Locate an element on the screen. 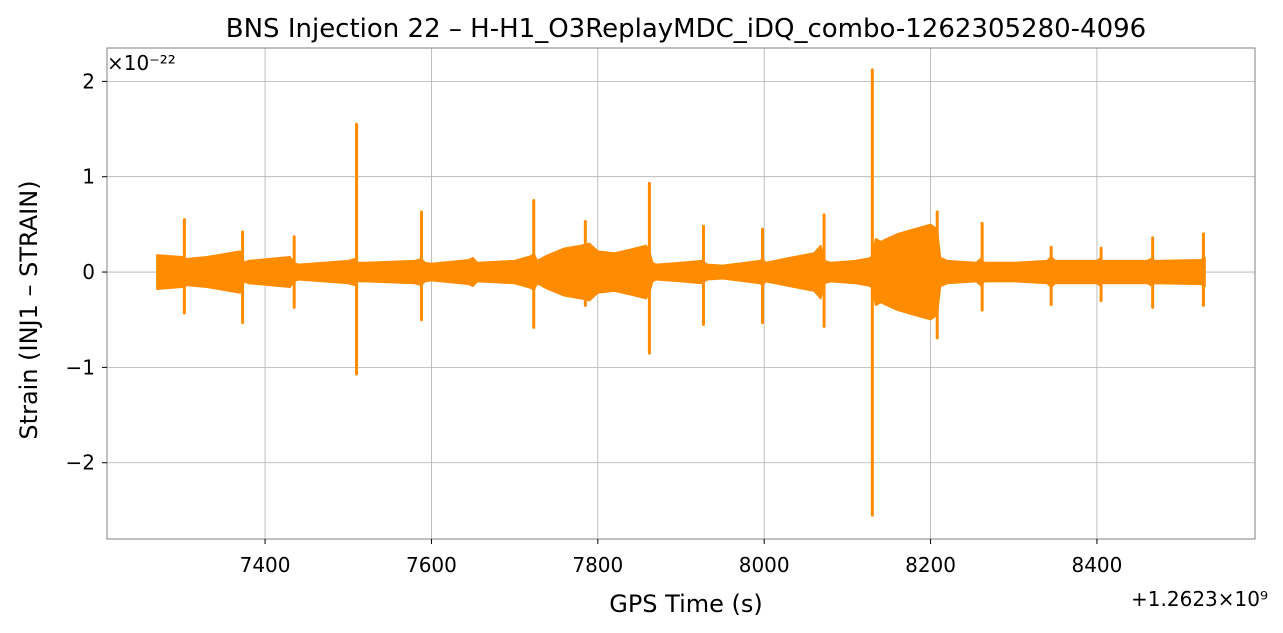 This screenshot has height=633, width=1283. y-tick-label: 1 is located at coordinates (88, 177).